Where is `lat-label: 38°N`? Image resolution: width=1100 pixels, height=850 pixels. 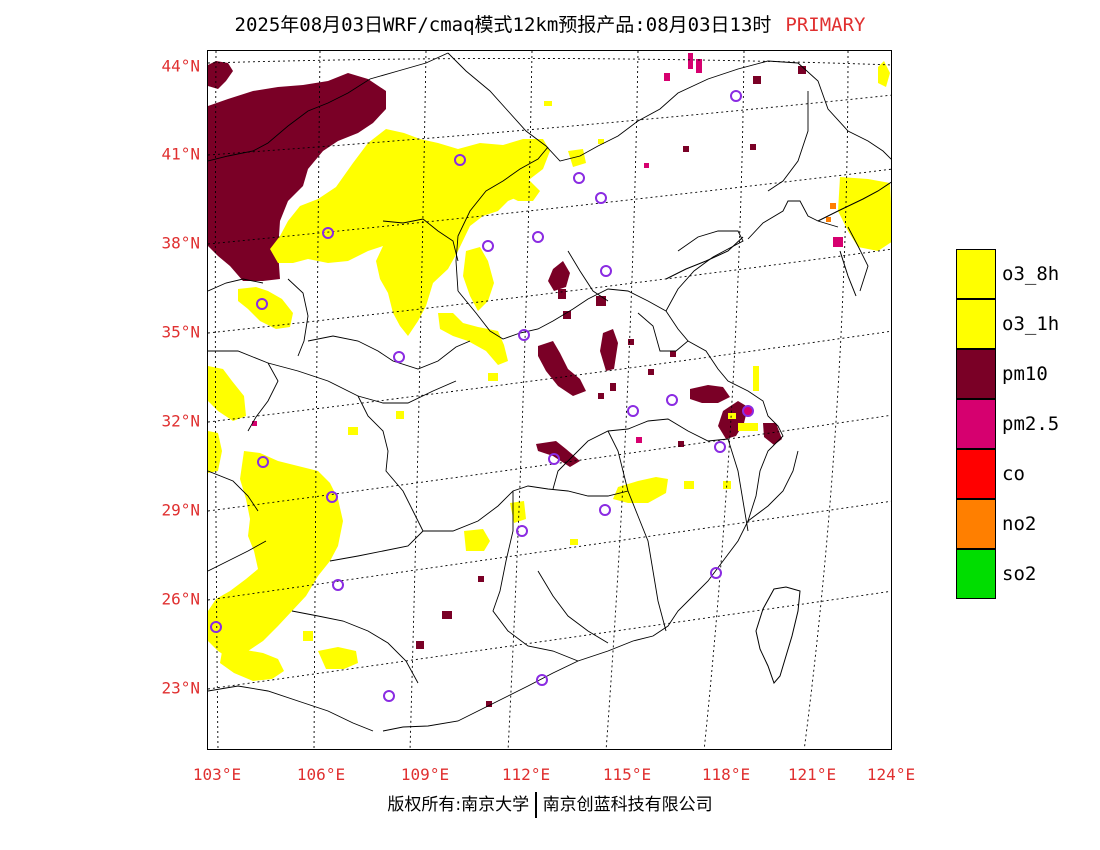
lat-label: 38°N is located at coordinates (180, 243).